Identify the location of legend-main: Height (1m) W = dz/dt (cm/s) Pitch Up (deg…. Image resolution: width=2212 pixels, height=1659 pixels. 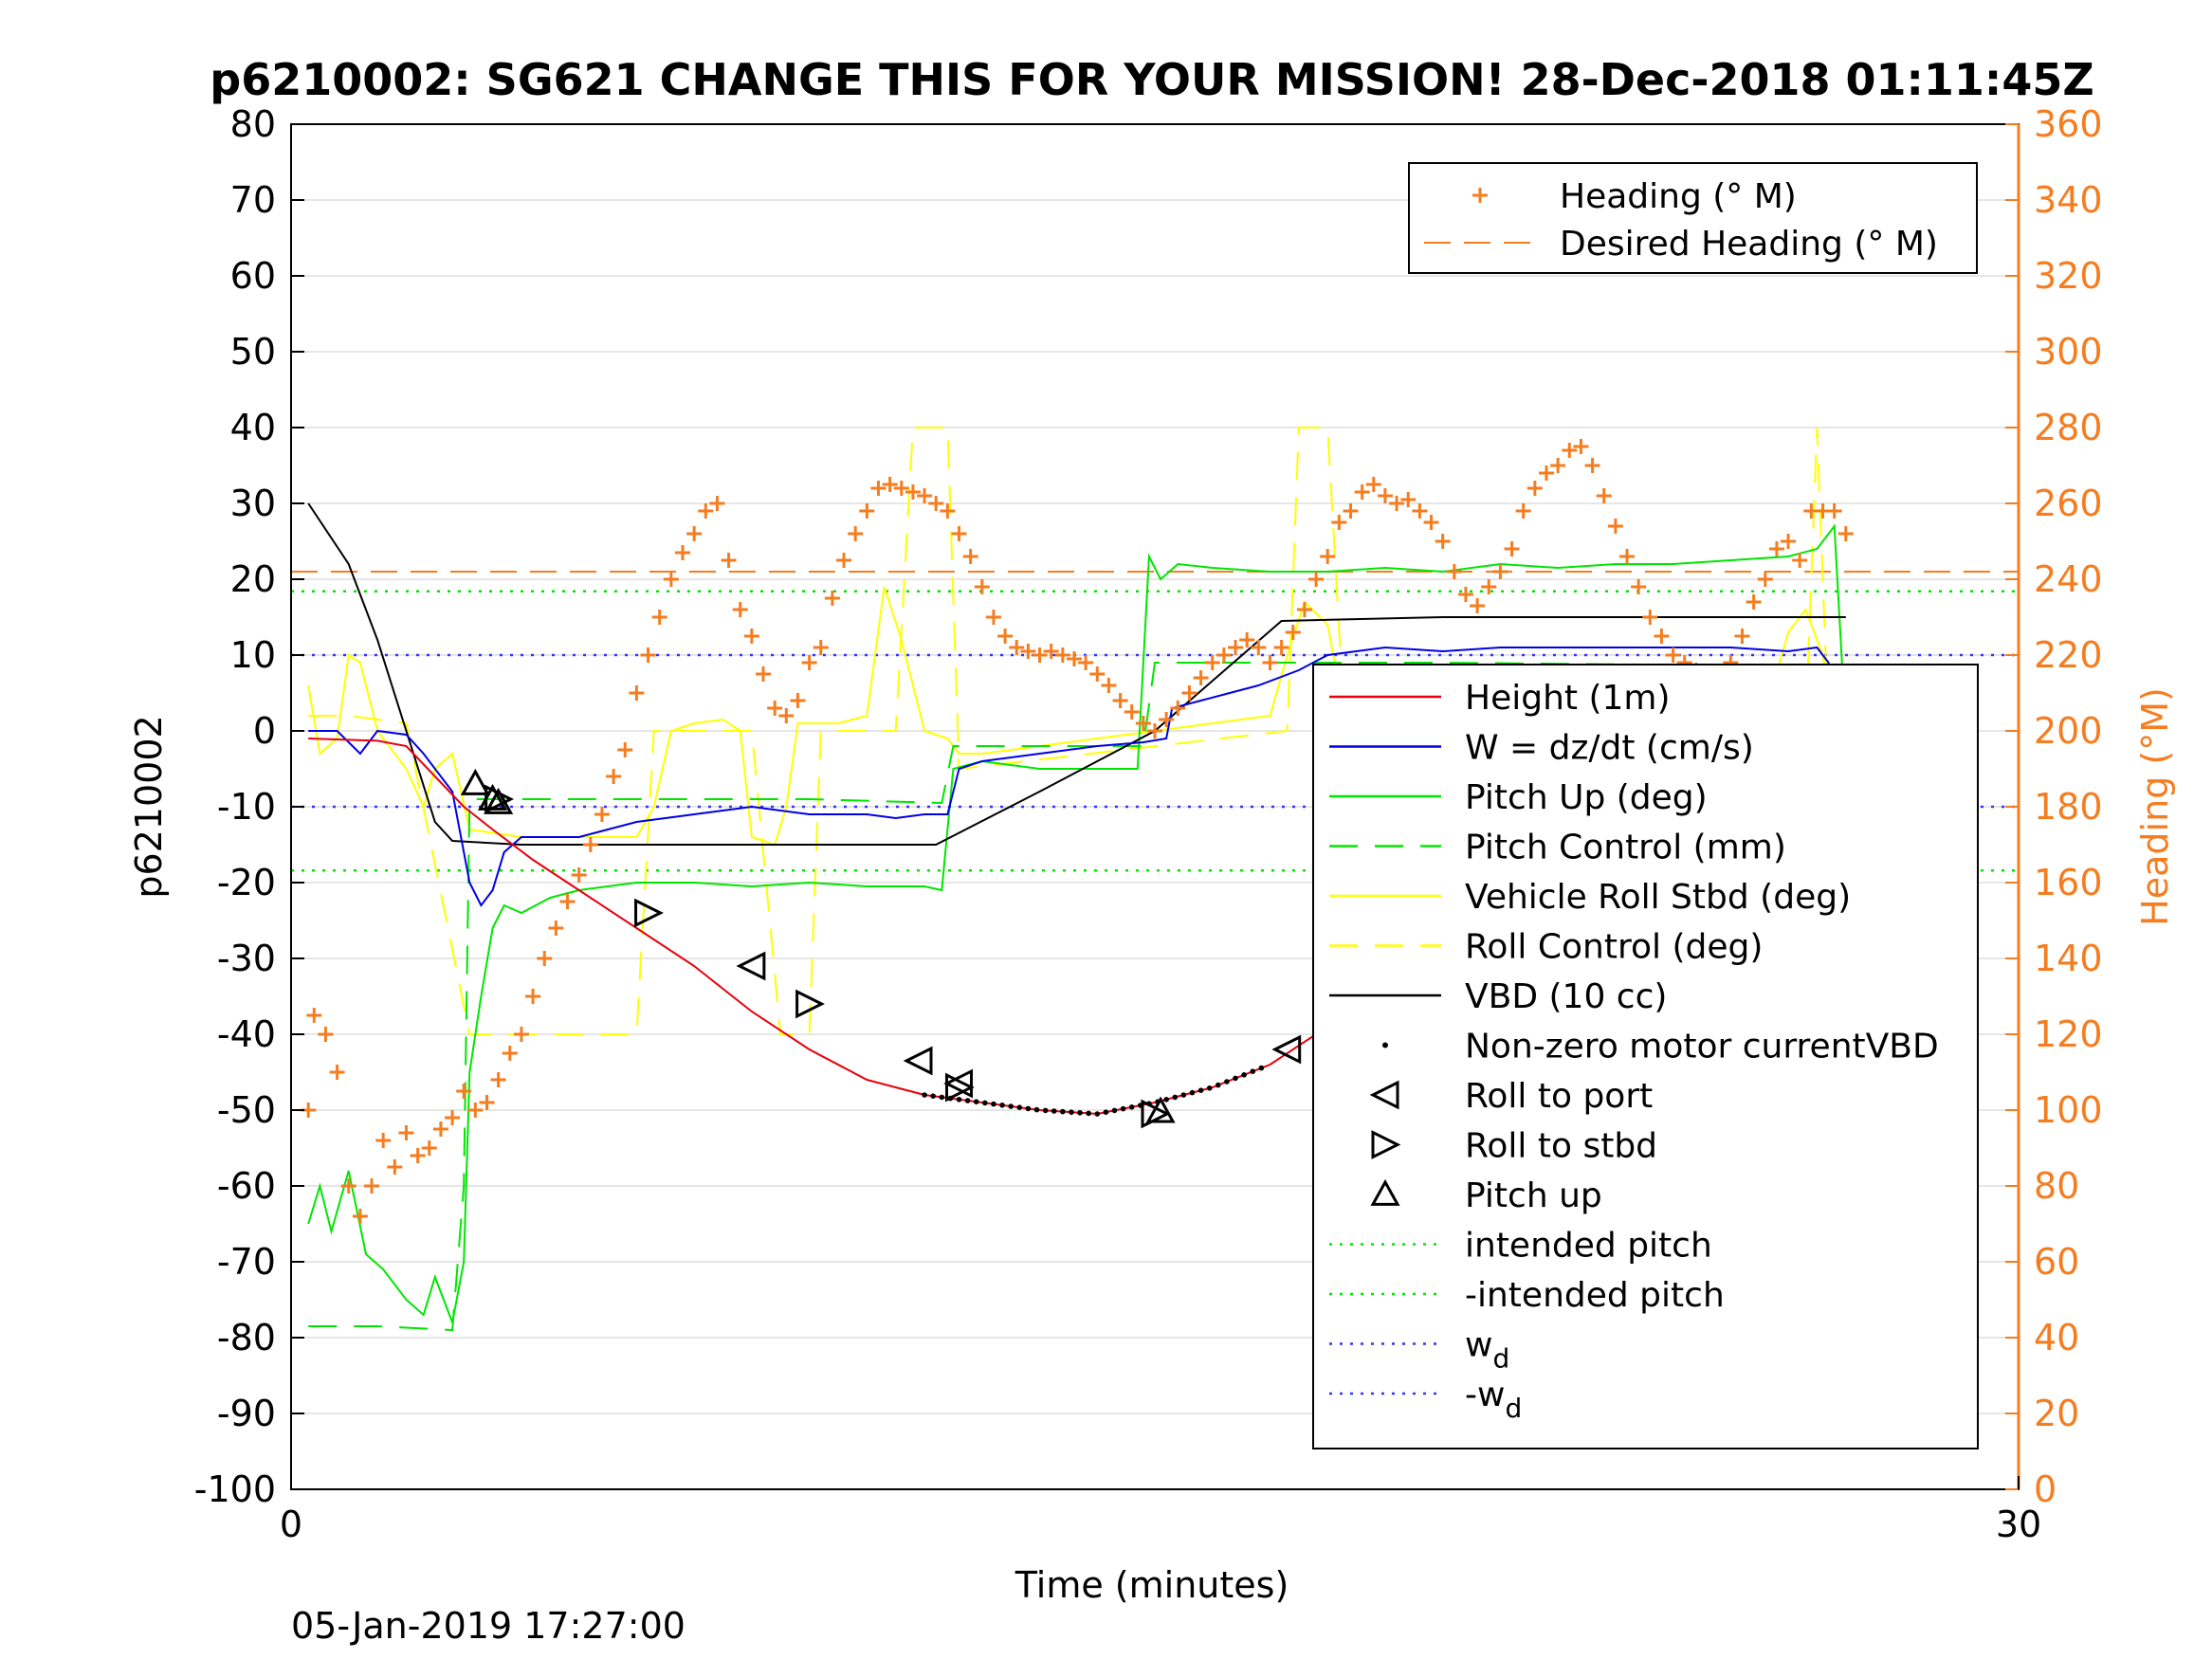
(1645, 1056).